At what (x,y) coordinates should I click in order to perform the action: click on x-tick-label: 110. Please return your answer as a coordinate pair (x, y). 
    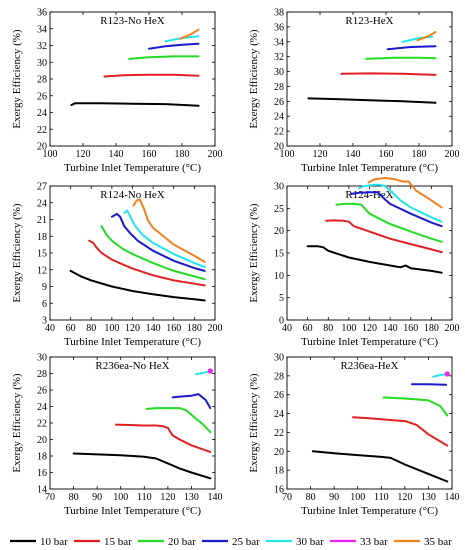
    Looking at the image, I should click on (381, 497).